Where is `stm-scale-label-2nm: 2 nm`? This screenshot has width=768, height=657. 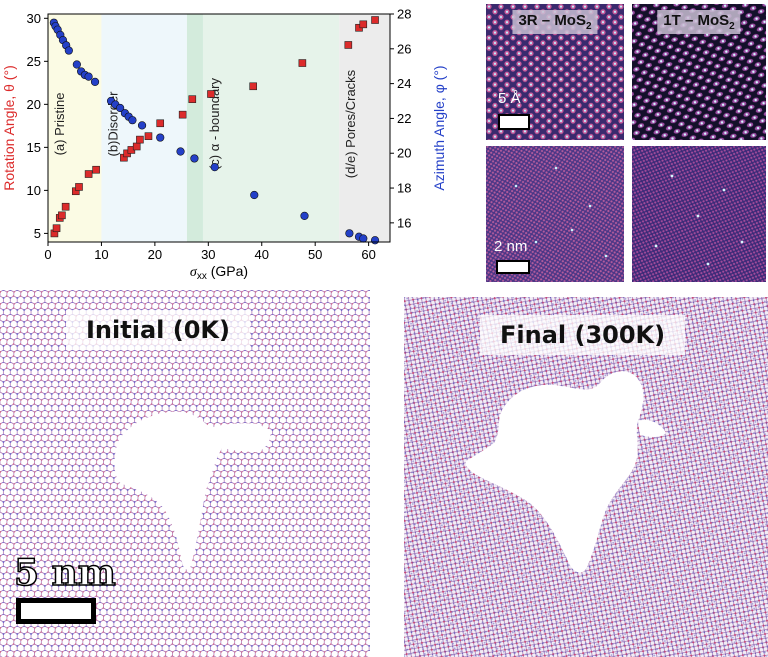 stm-scale-label-2nm: 2 nm is located at coordinates (511, 246).